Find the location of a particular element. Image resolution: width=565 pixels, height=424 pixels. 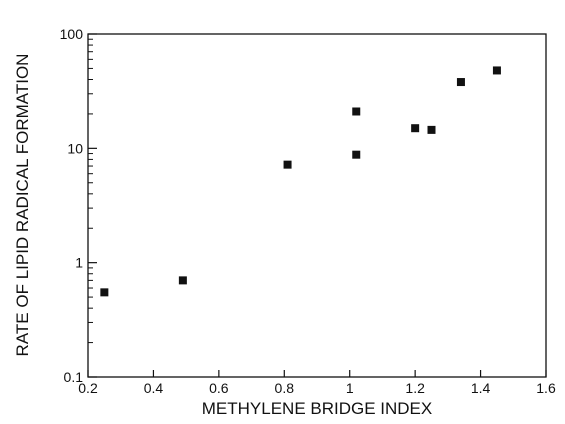

y-tick-label: 10 is located at coordinates (75, 148).